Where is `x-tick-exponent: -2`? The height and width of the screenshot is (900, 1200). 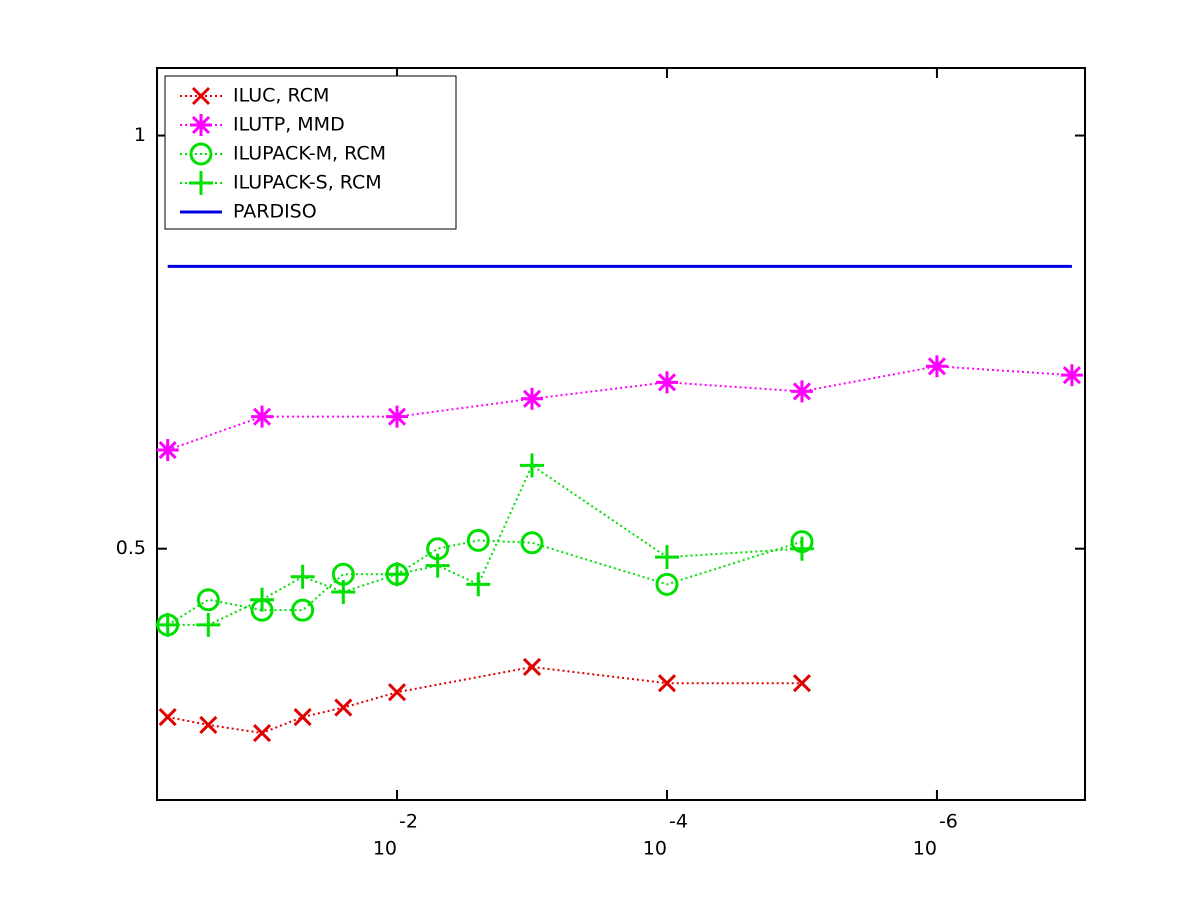 x-tick-exponent: -2 is located at coordinates (408, 822).